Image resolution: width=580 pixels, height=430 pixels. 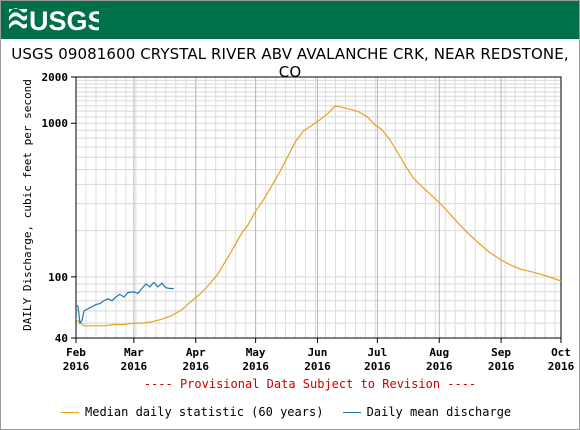 What do you see at coordinates (58, 277) in the screenshot?
I see `y-tick-label: 100` at bounding box center [58, 277].